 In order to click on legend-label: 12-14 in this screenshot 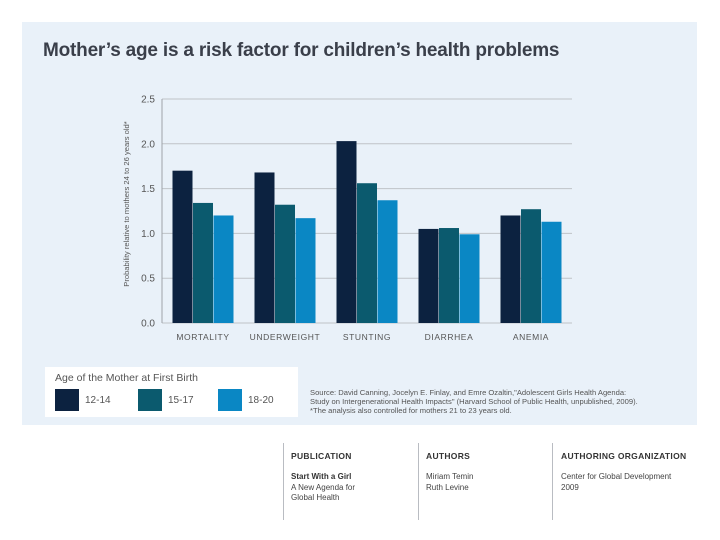, I will do `click(98, 400)`.